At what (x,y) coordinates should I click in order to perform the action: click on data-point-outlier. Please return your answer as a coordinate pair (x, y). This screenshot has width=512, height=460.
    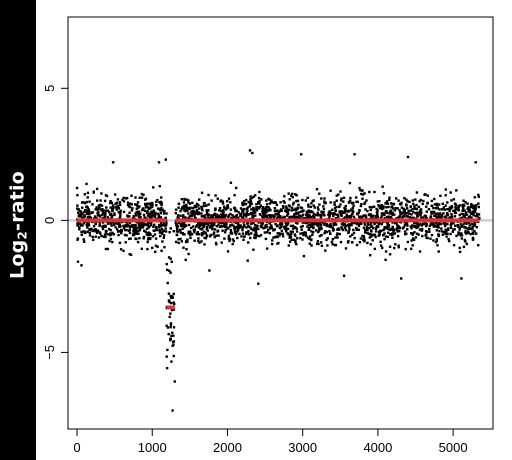
    Looking at the image, I should click on (250, 150).